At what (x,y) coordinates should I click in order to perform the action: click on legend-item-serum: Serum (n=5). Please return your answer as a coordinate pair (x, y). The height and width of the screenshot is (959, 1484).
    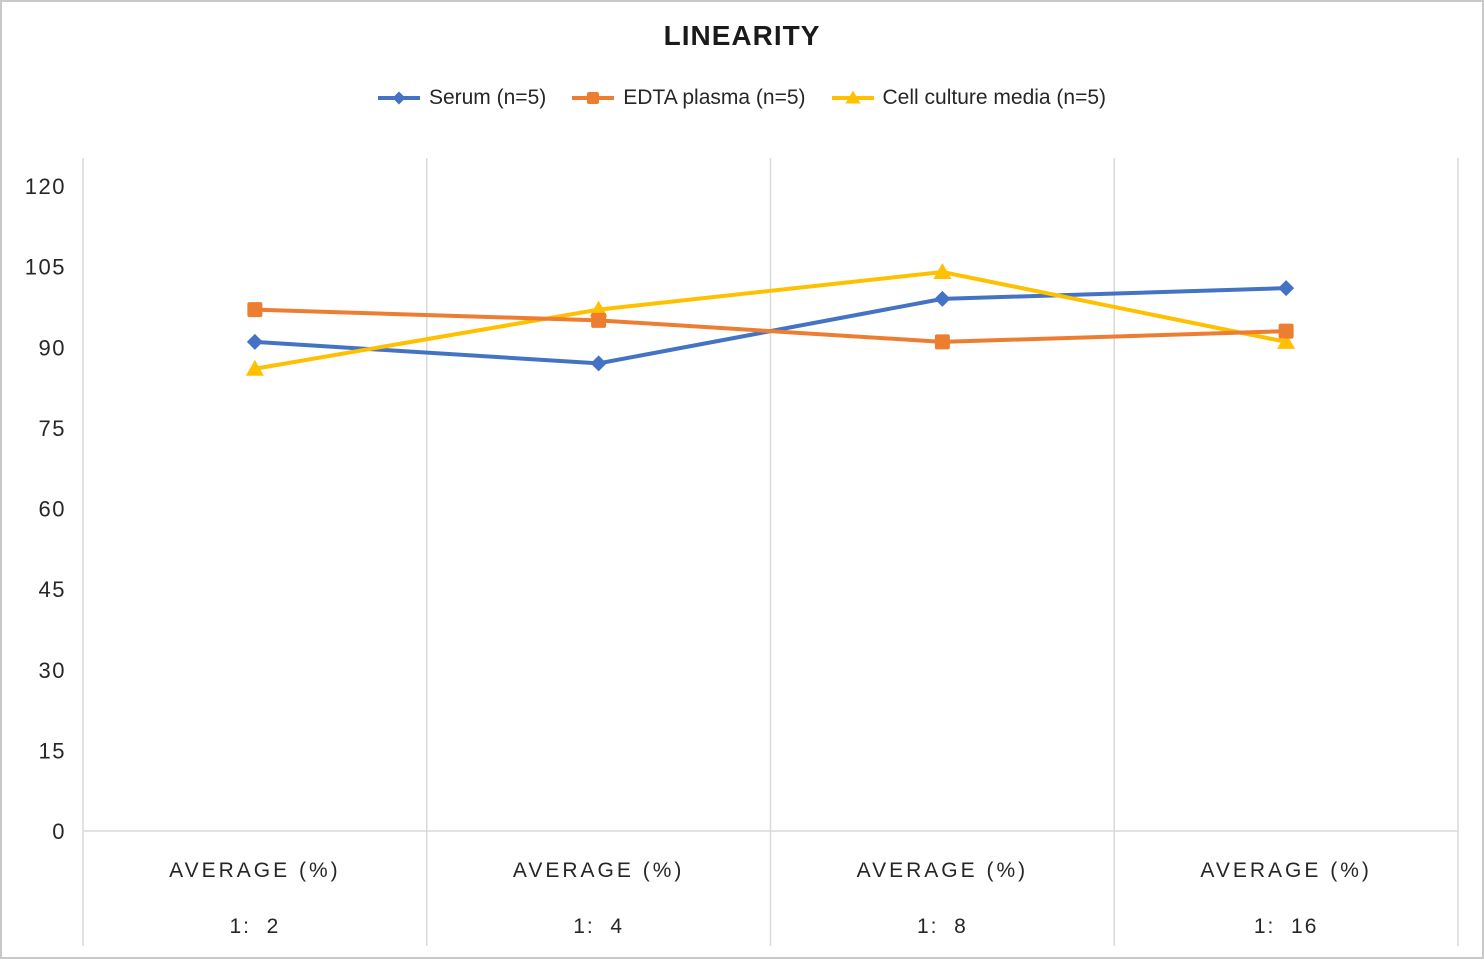
    Looking at the image, I should click on (462, 98).